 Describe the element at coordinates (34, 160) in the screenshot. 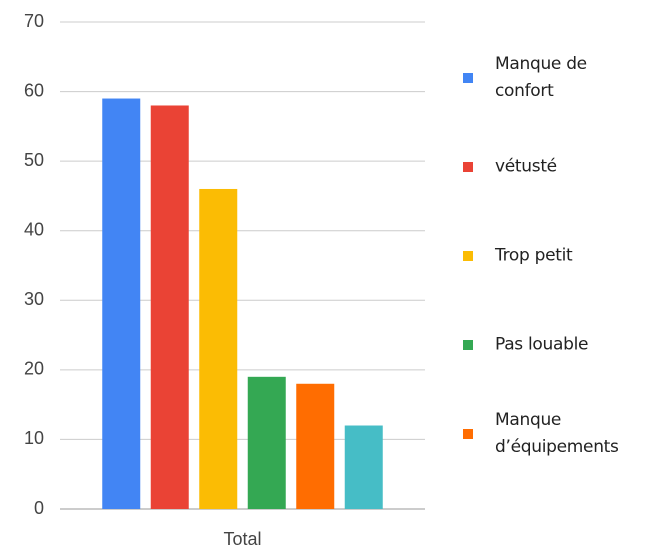

I see `y-tick-label: 50` at that location.